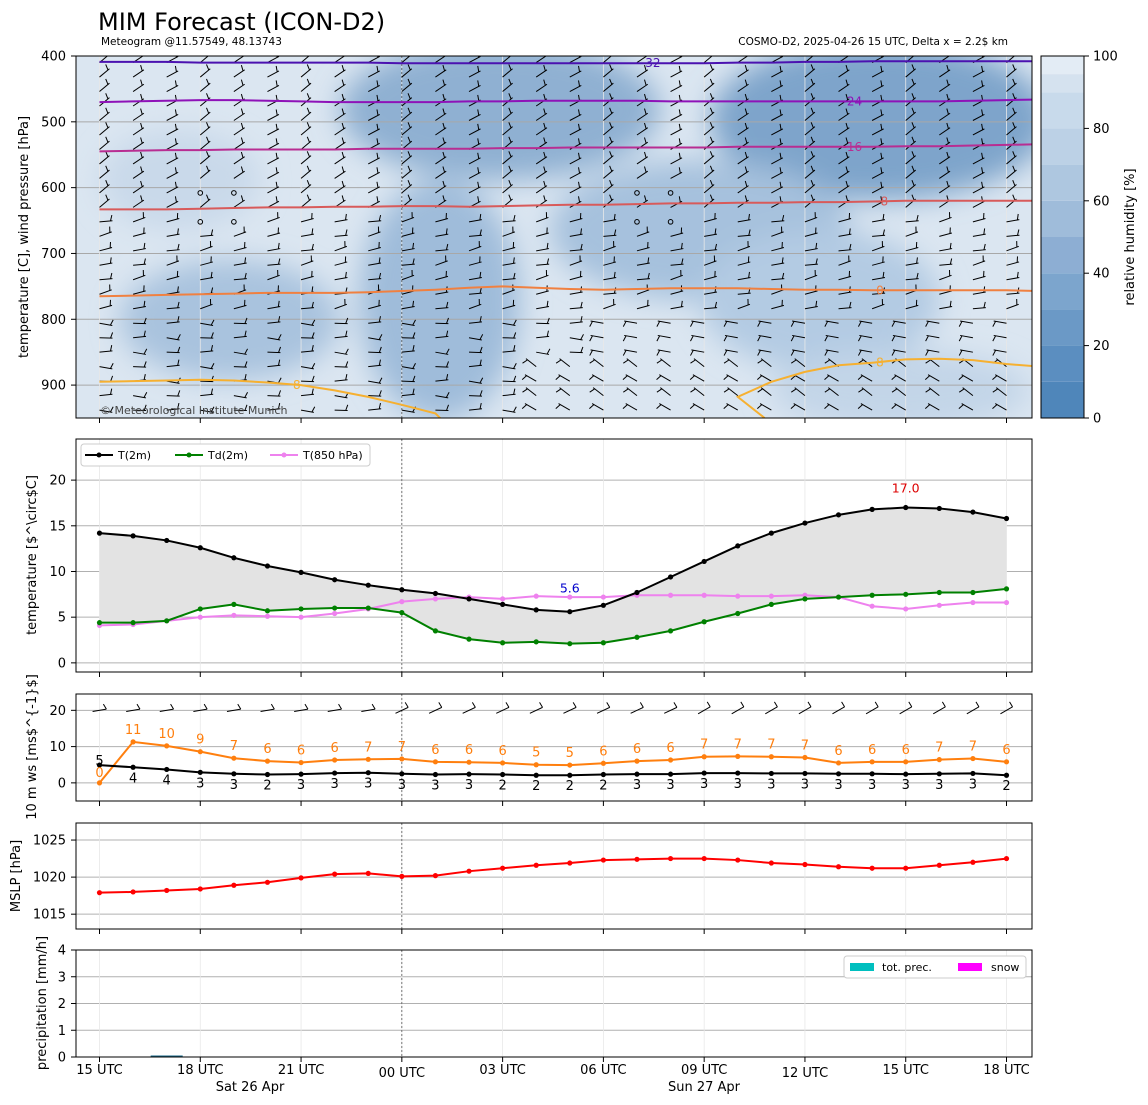 The width and height of the screenshot is (1148, 1105). What do you see at coordinates (862, 967) in the screenshot?
I see `legend-swatch-prec` at bounding box center [862, 967].